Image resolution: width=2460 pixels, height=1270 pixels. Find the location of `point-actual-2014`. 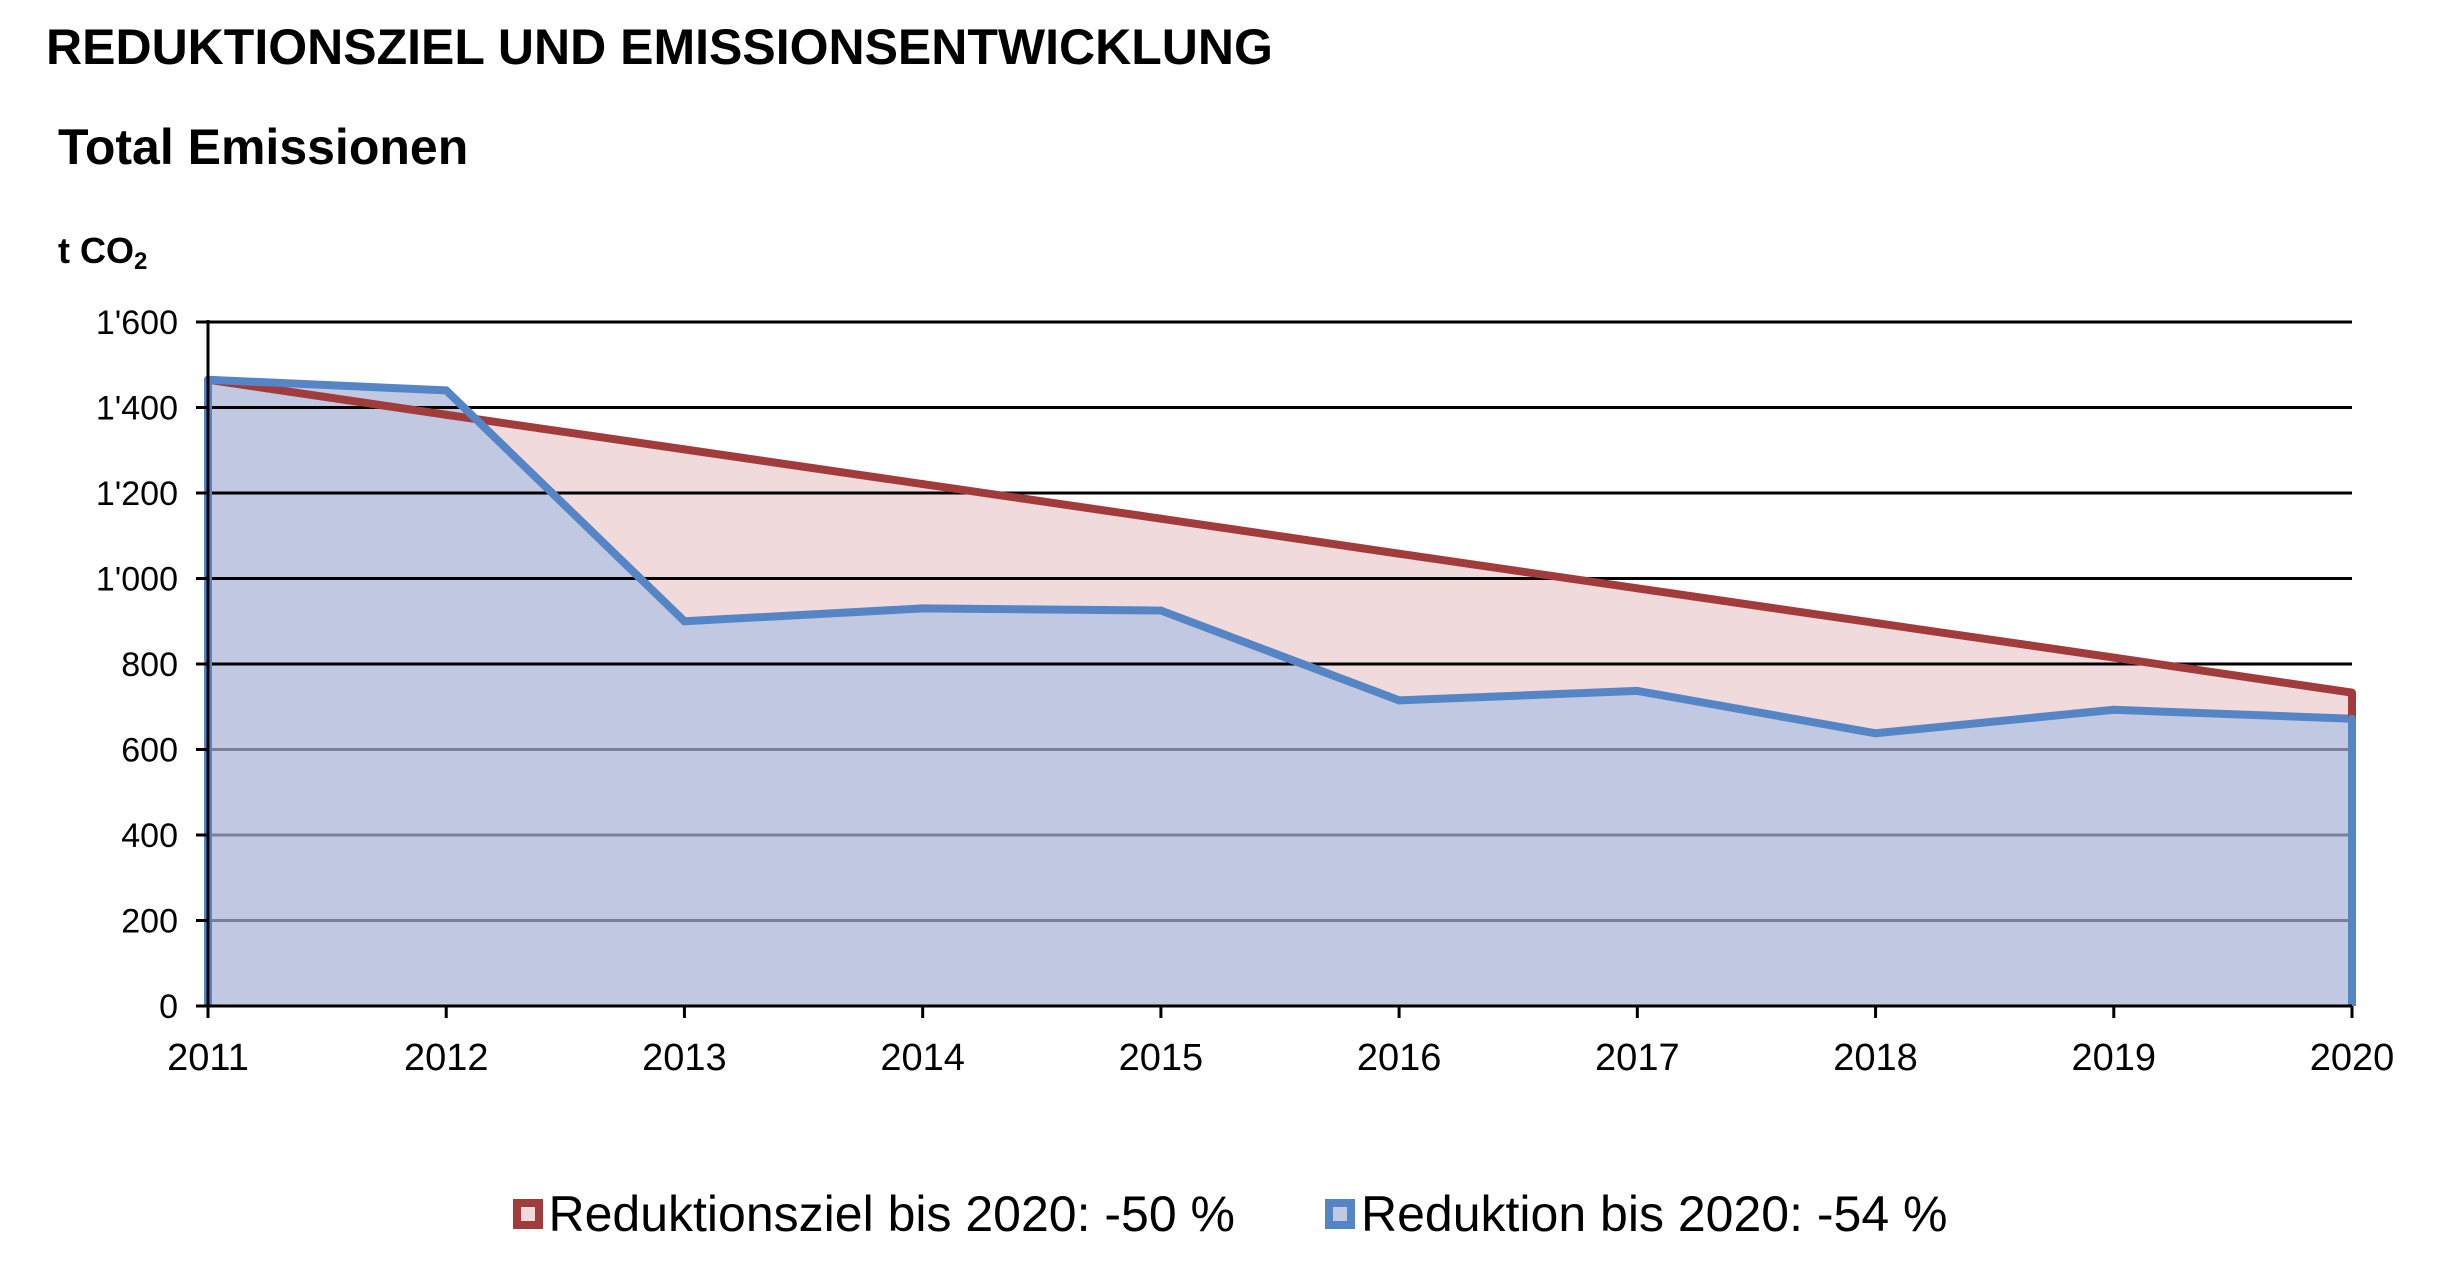

point-actual-2014 is located at coordinates (922, 608).